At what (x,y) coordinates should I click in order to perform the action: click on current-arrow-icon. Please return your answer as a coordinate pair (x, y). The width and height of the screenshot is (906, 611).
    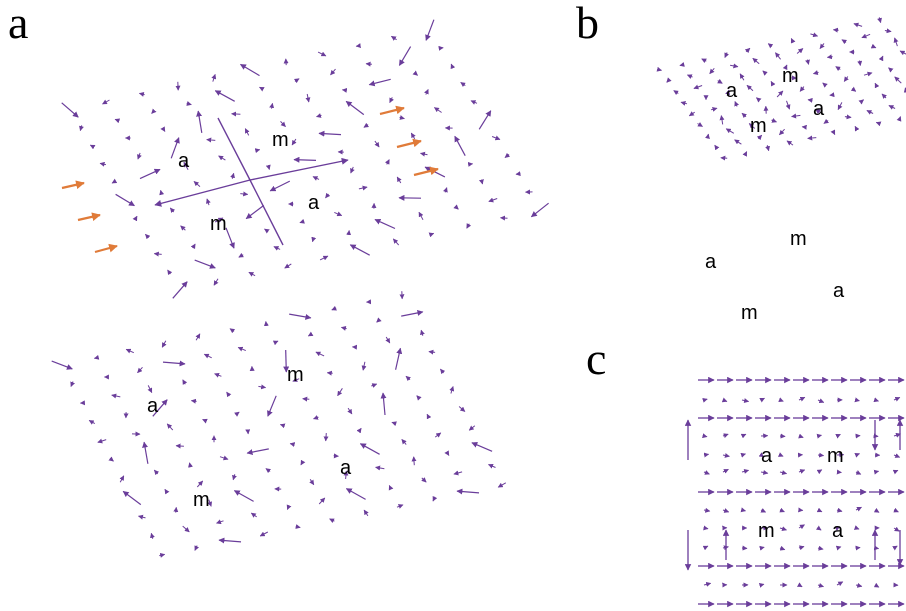
    Looking at the image, I should click on (409, 143).